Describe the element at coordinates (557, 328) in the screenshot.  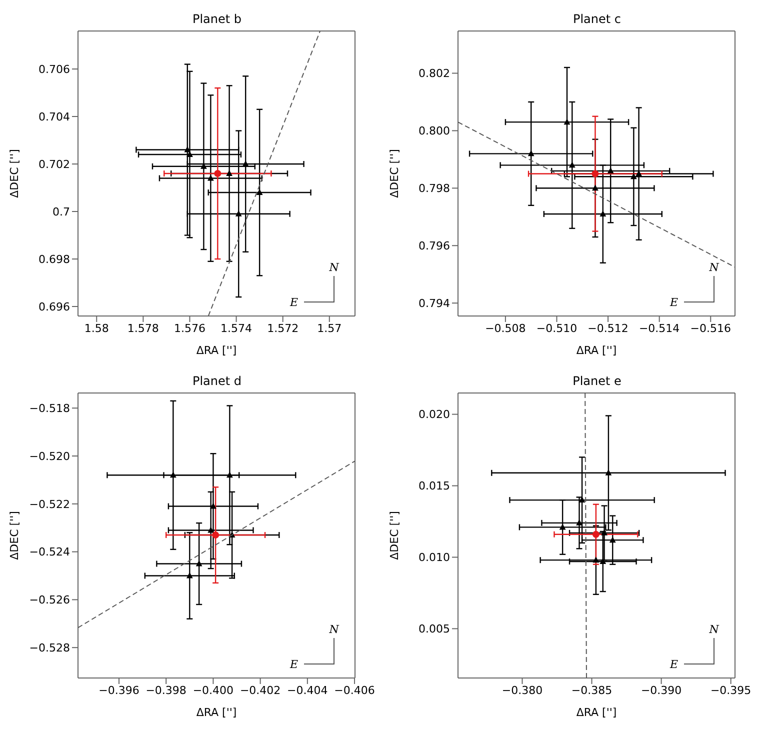
I see `x-tick-label: −0.510` at that location.